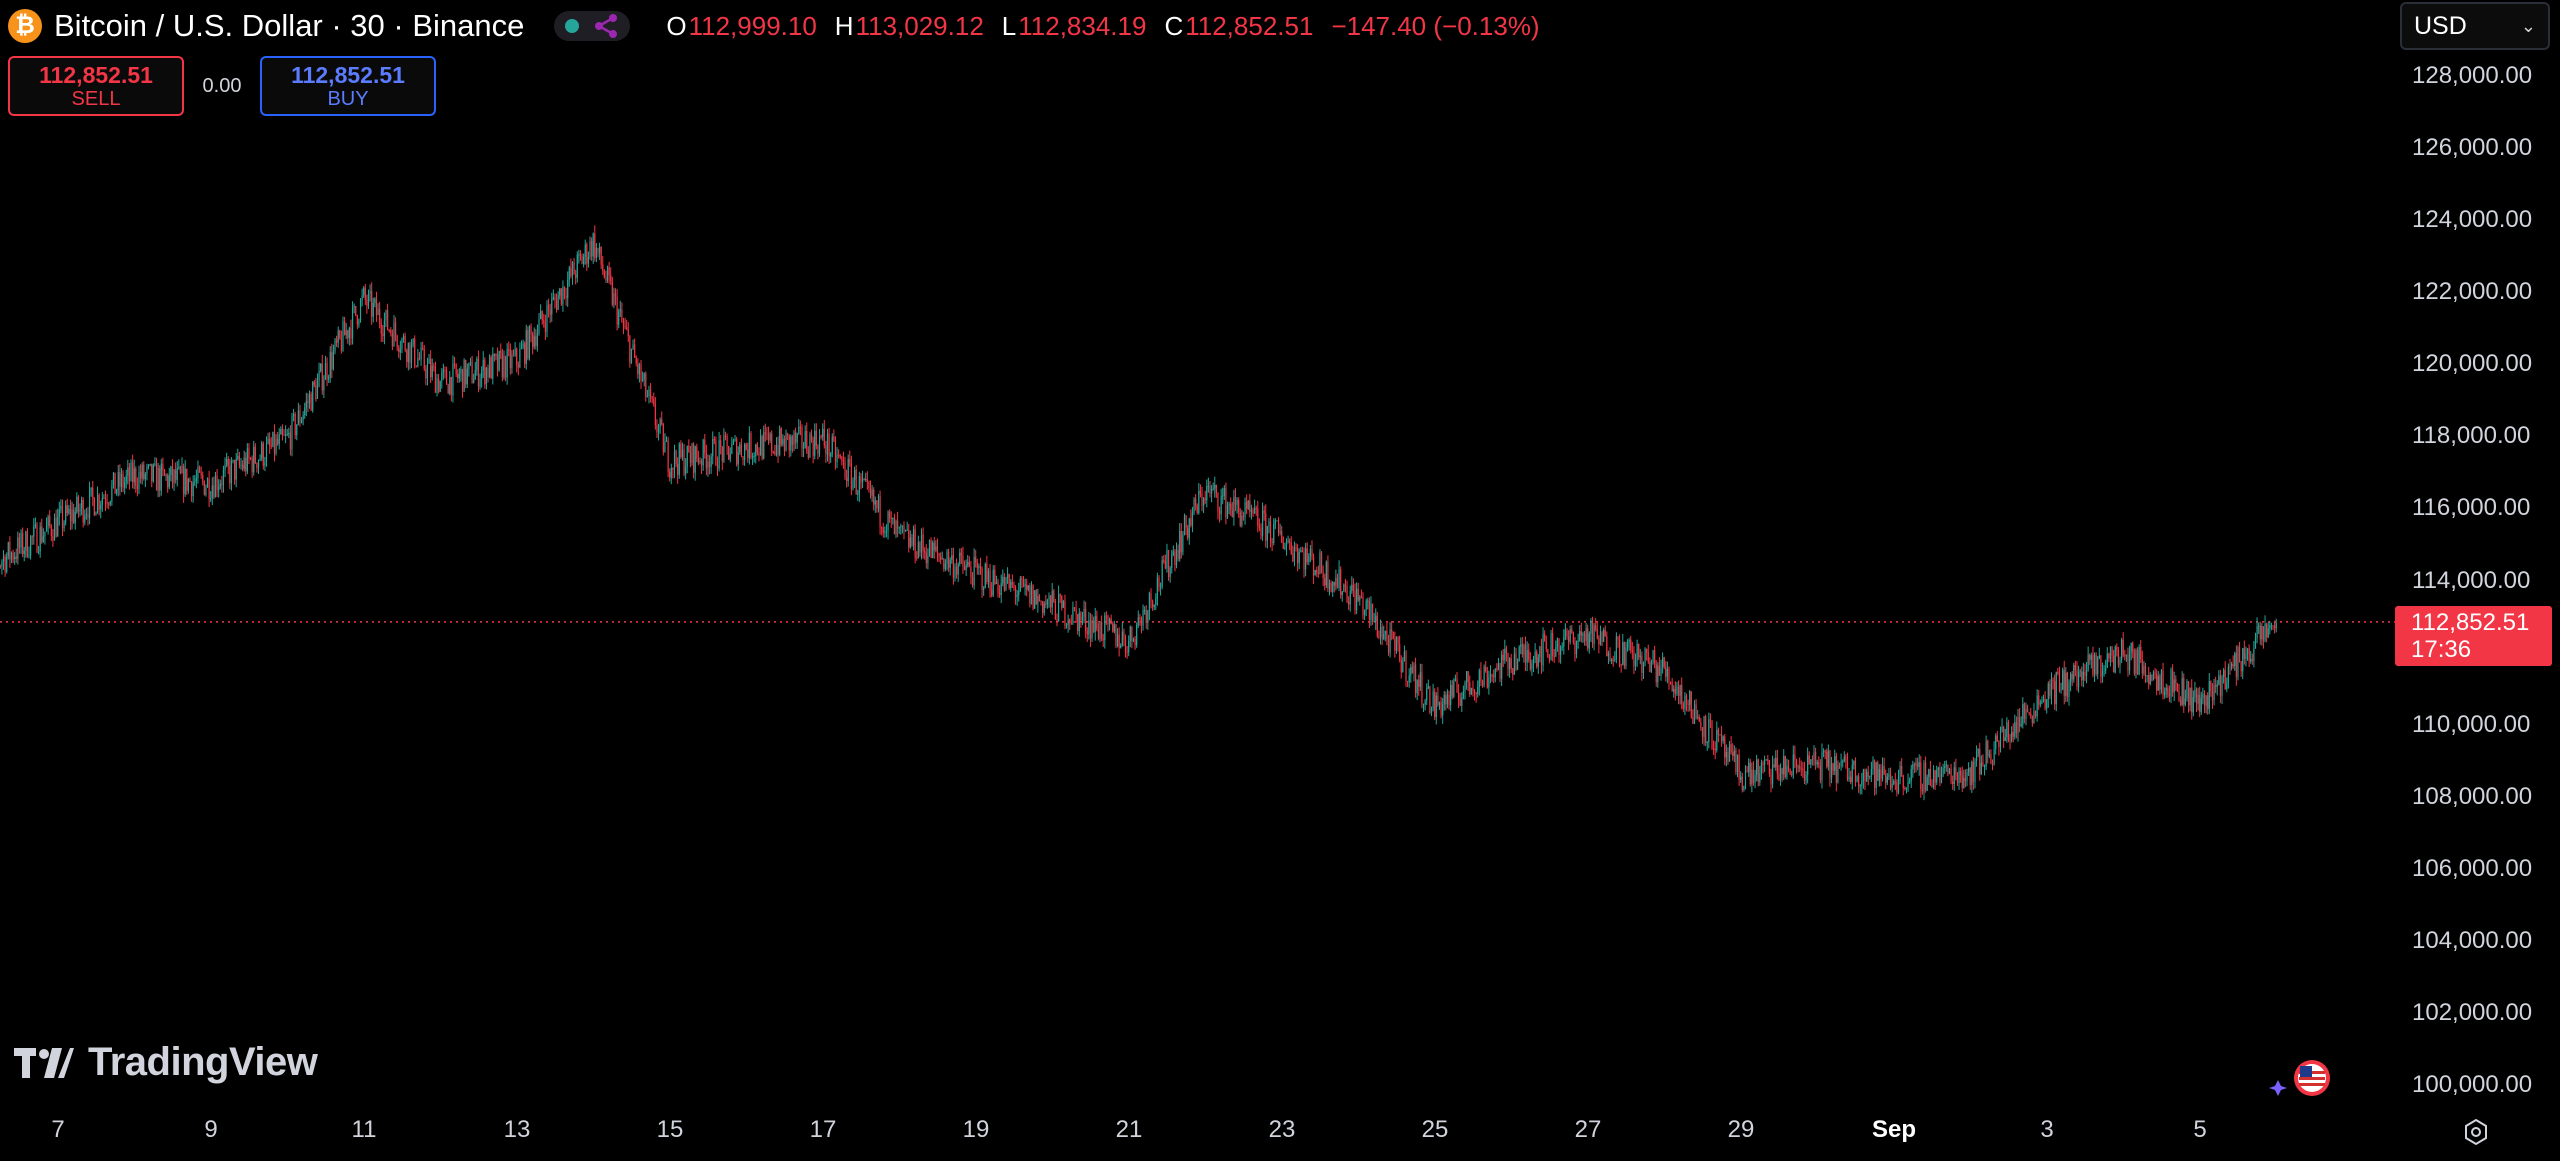 The width and height of the screenshot is (2560, 1161). Describe the element at coordinates (348, 86) in the screenshot. I see `buy-button: 112,852.51 BUY` at that location.